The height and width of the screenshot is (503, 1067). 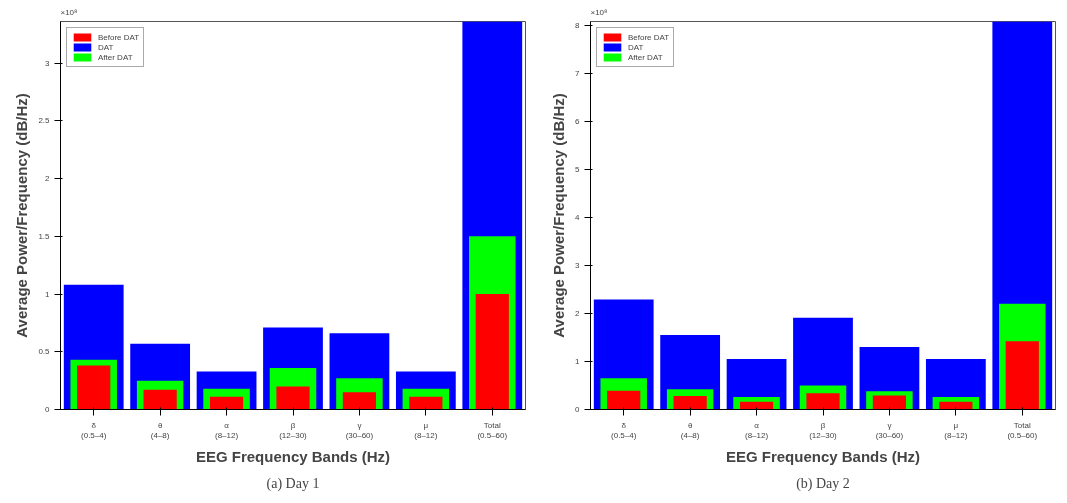 What do you see at coordinates (578, 25) in the screenshot?
I see `y-tick-label: 8` at bounding box center [578, 25].